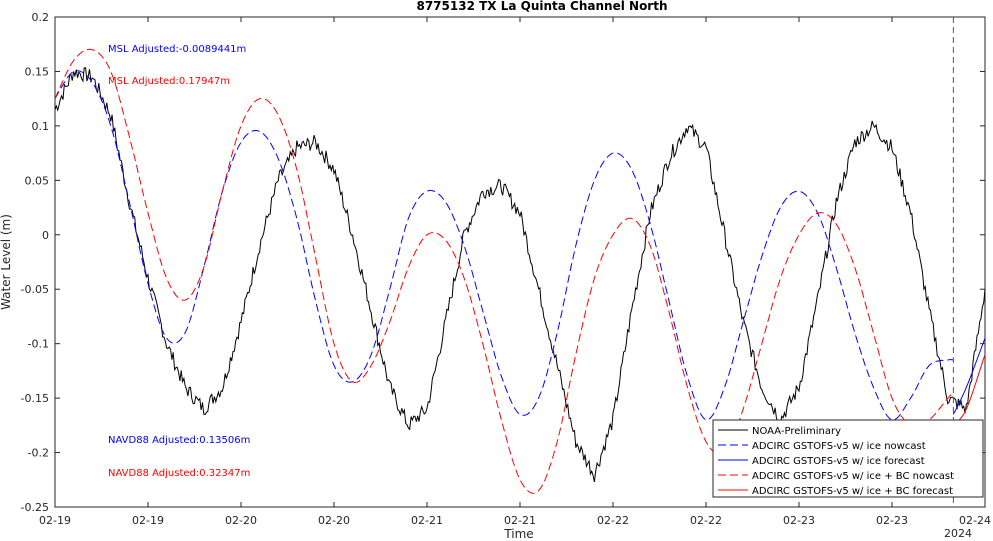 The image size is (993, 541). What do you see at coordinates (35, 507) in the screenshot?
I see `y-tick-label: -0.25` at bounding box center [35, 507].